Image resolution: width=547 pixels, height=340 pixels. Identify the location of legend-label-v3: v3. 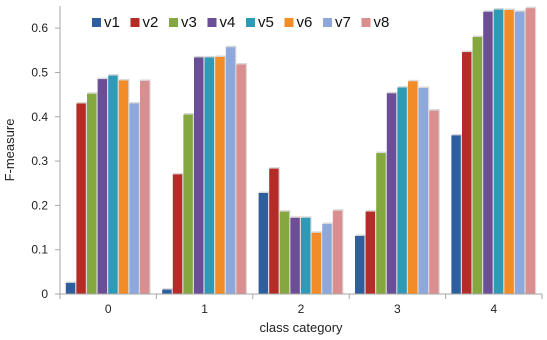
(189, 22).